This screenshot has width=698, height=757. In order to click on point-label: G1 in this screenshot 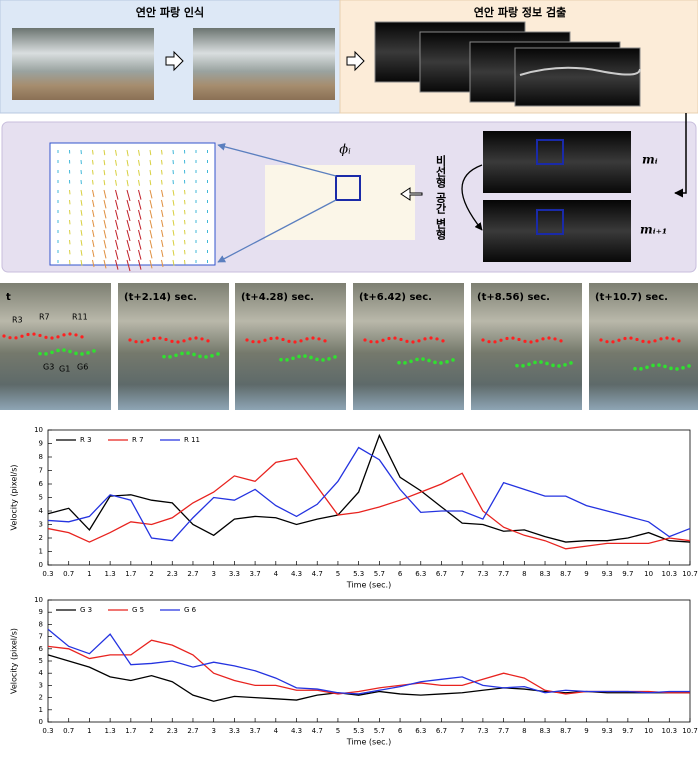, I will do `click(64, 369)`.